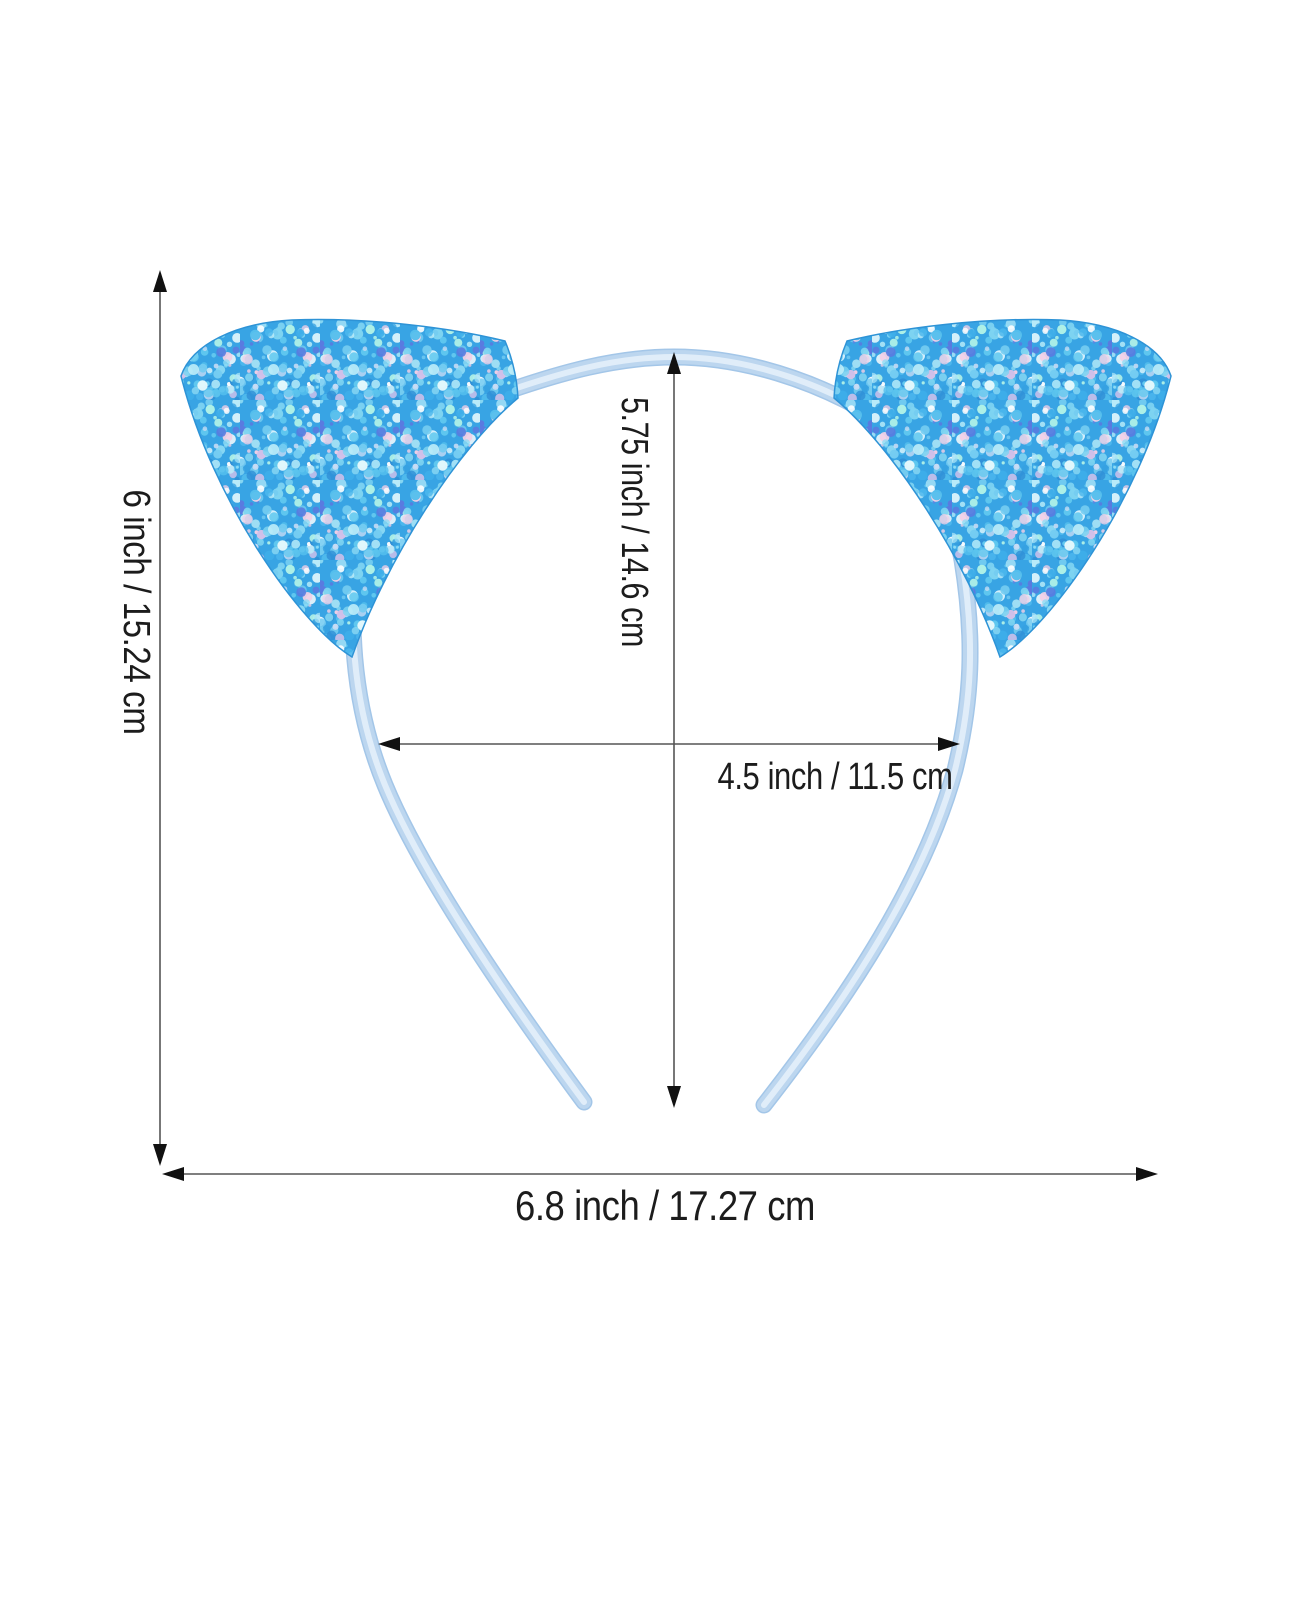 This screenshot has height=1600, width=1290. Describe the element at coordinates (669, 767) in the screenshot. I see `inner-width-dimension: 4.5 inch / 11.5 cm` at that location.